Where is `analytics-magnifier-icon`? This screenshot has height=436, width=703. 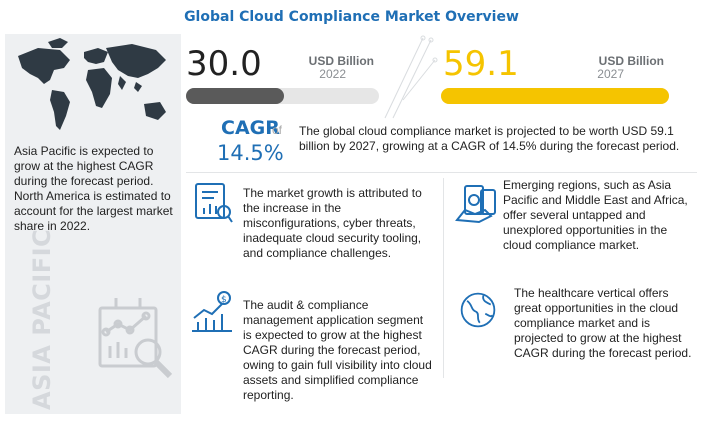 analytics-magnifier-icon is located at coordinates (135, 338).